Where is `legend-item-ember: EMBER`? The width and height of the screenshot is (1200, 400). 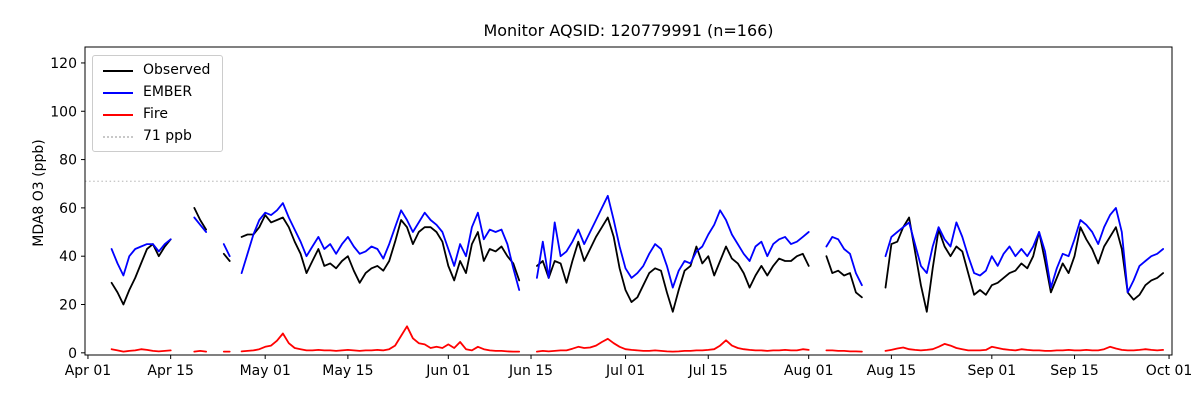
legend-item-ember: EMBER is located at coordinates (156, 92).